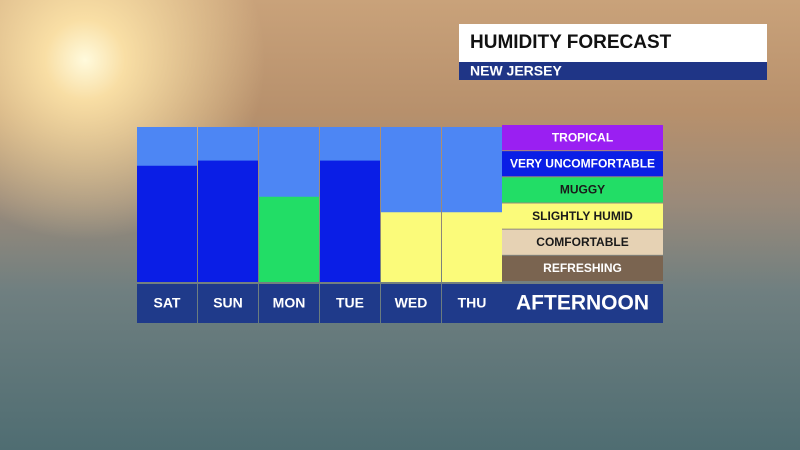 This screenshot has height=450, width=800. I want to click on x-tick-label: SAT, so click(167, 303).